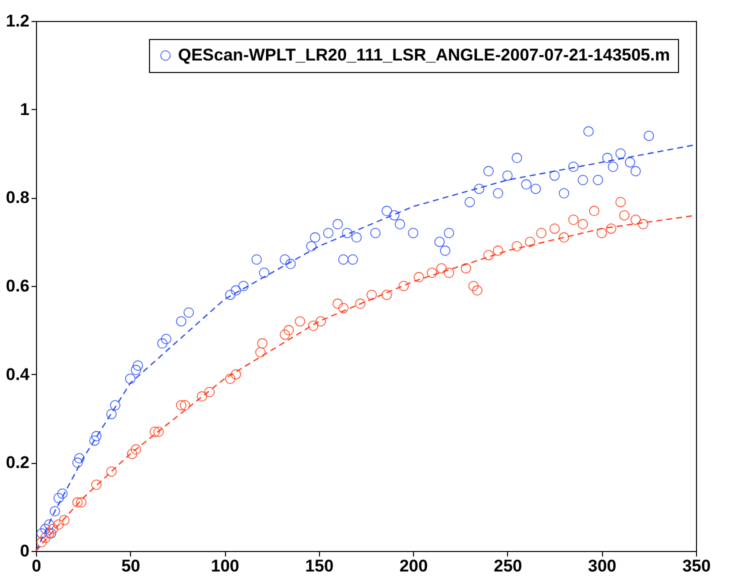 The height and width of the screenshot is (585, 735). What do you see at coordinates (130, 566) in the screenshot?
I see `x-tick-label: 50` at bounding box center [130, 566].